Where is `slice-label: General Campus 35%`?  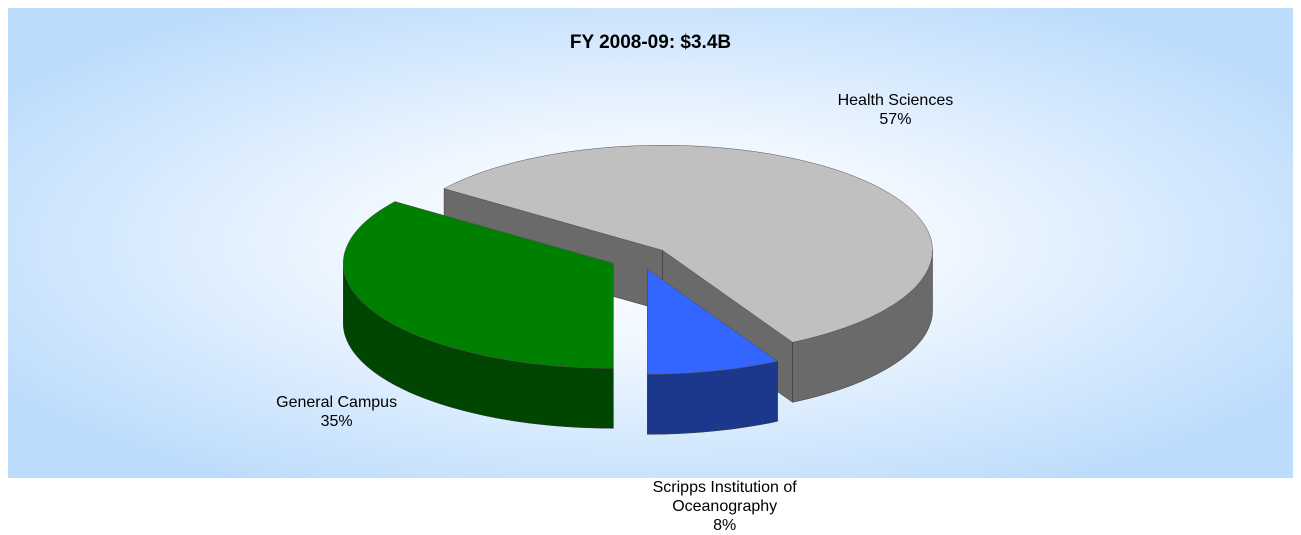 slice-label: General Campus 35% is located at coordinates (337, 412).